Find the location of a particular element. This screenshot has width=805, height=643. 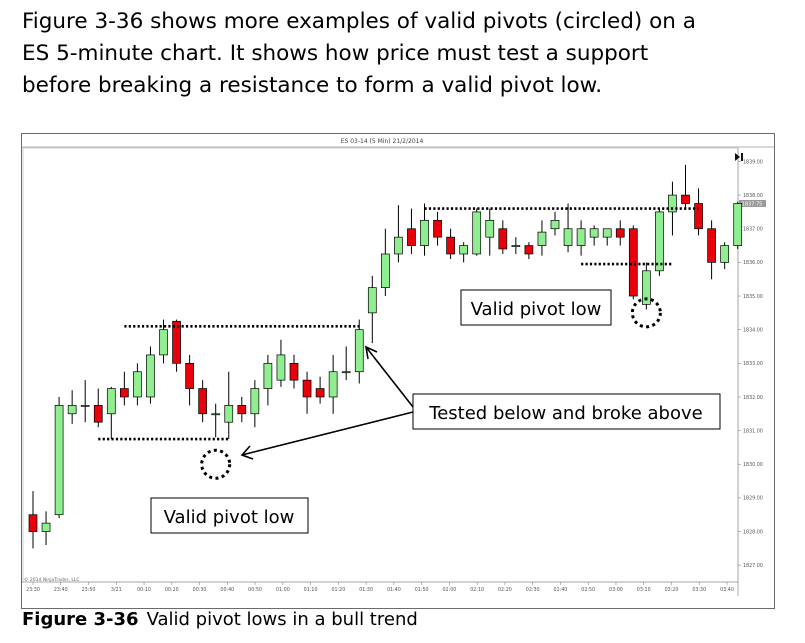

x-tick-label: 00:30 is located at coordinates (200, 590).